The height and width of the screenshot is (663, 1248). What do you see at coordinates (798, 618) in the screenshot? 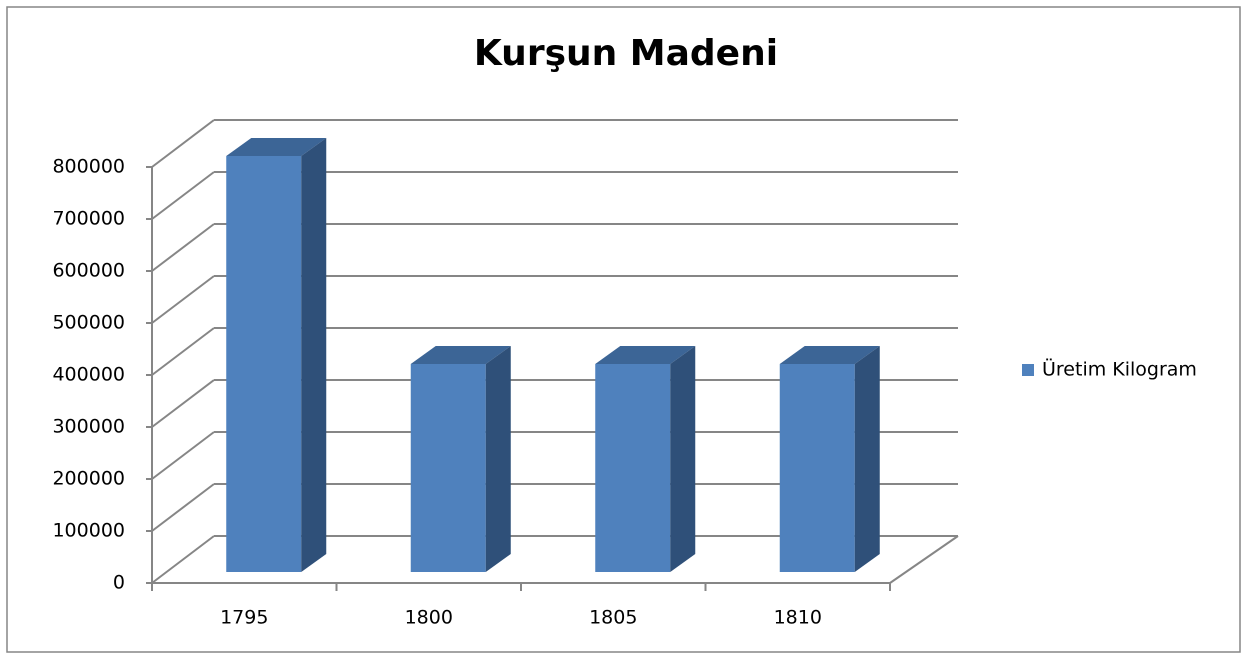
I see `x-tick-label: 1810` at bounding box center [798, 618].